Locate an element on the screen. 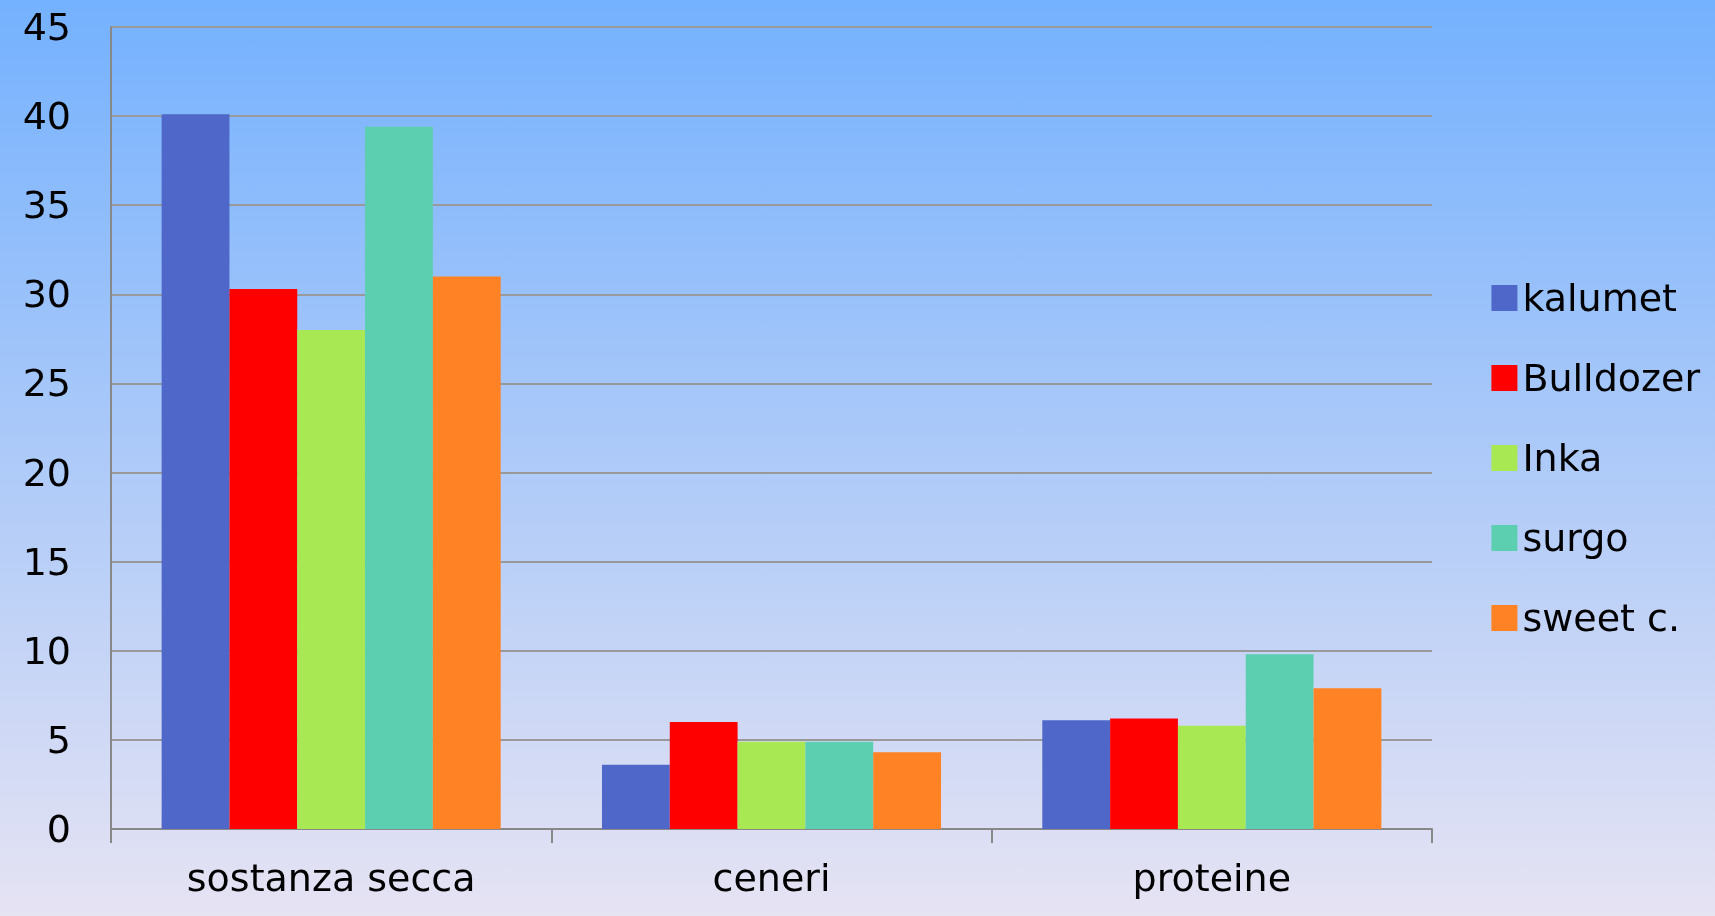 The width and height of the screenshot is (1715, 916). y-tick-label: 25 is located at coordinates (46, 383).